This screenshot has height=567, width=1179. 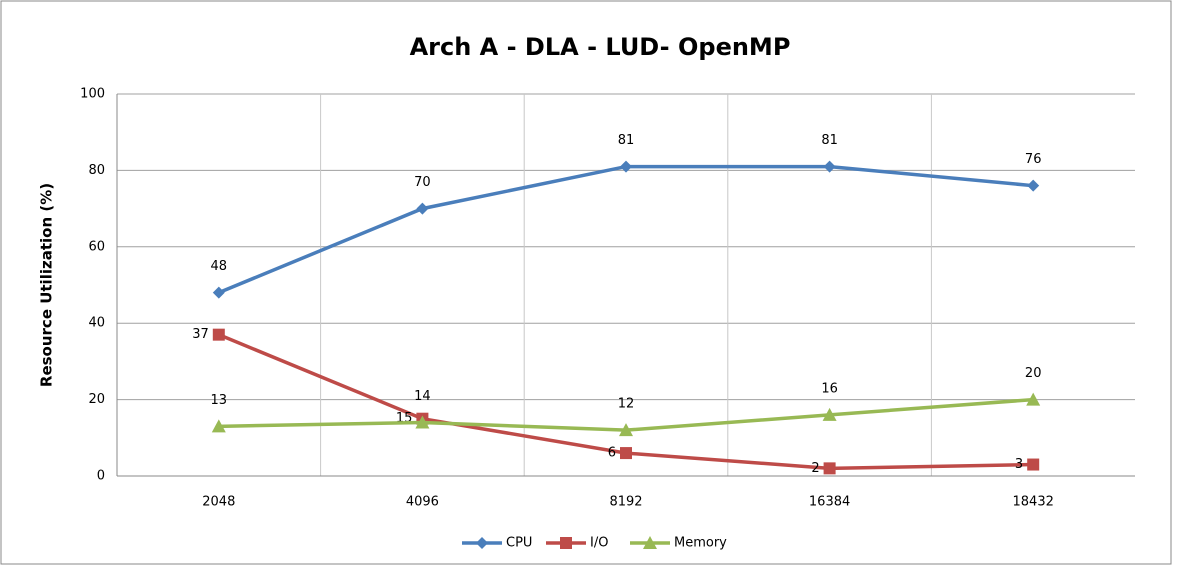 I want to click on data-label: 16, so click(x=829, y=388).